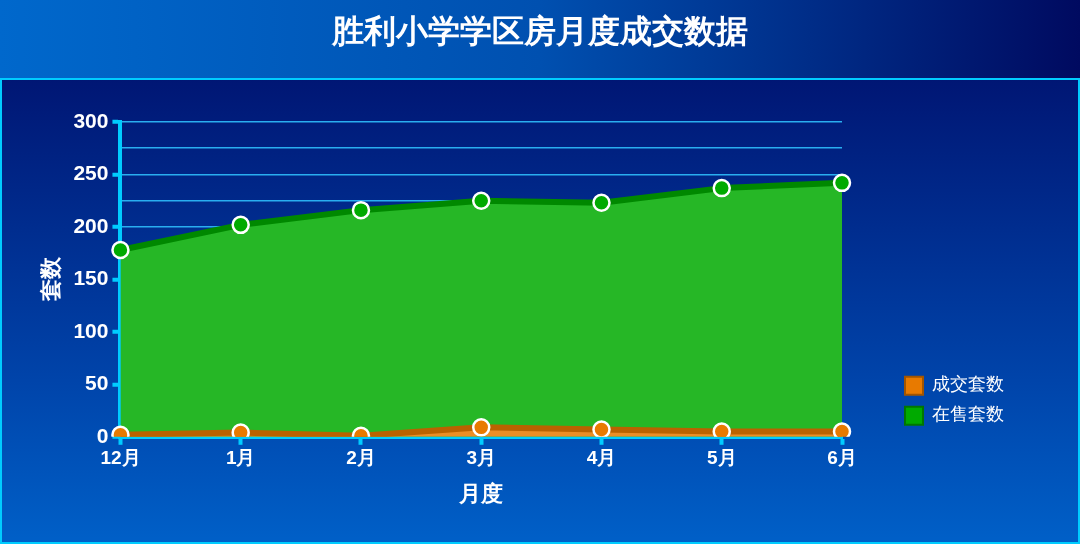 The image size is (1080, 544). I want to click on y-tick-label: 100, so click(91, 330).